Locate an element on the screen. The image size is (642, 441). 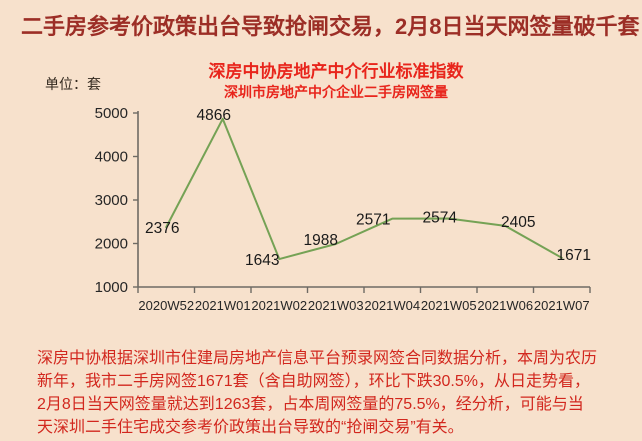
svg-text: 2571 is located at coordinates (373, 220).